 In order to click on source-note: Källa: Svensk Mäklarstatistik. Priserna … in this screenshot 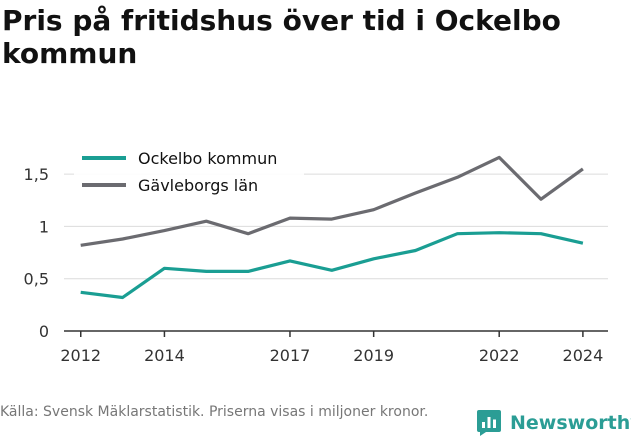, I will do `click(214, 412)`.